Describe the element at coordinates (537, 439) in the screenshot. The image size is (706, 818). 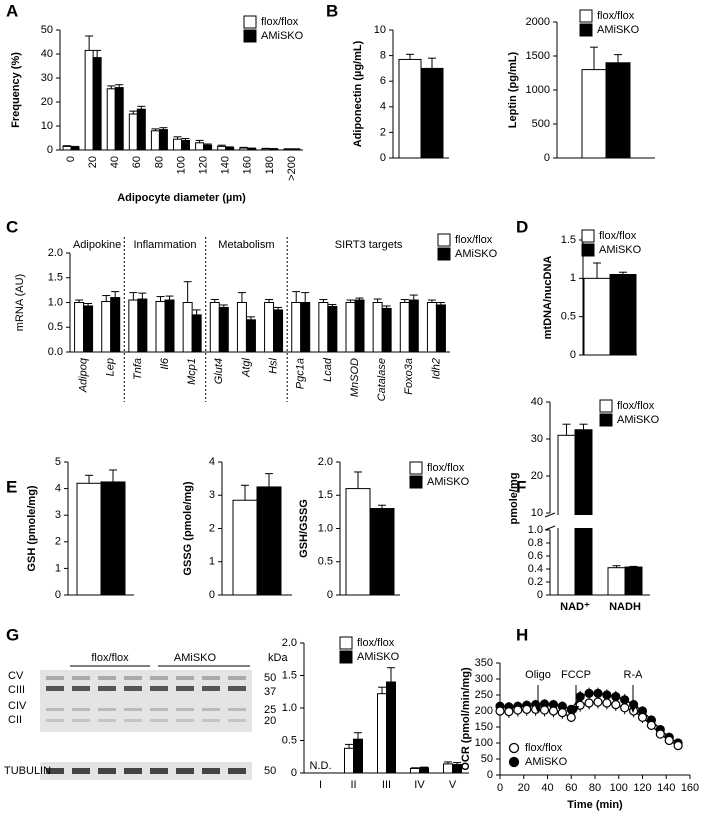
I see `y-tick-label: 30` at that location.